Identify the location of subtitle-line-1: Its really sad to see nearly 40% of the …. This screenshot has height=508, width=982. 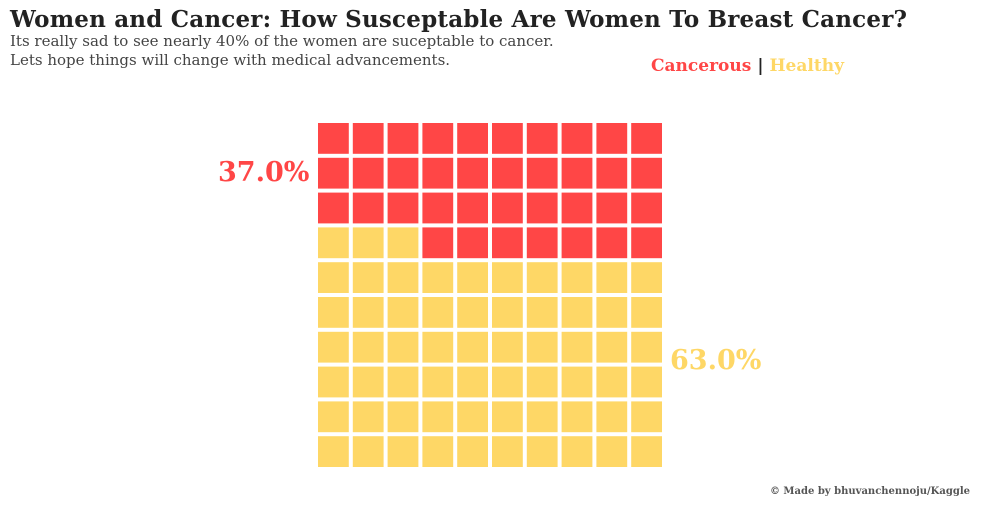
(282, 41).